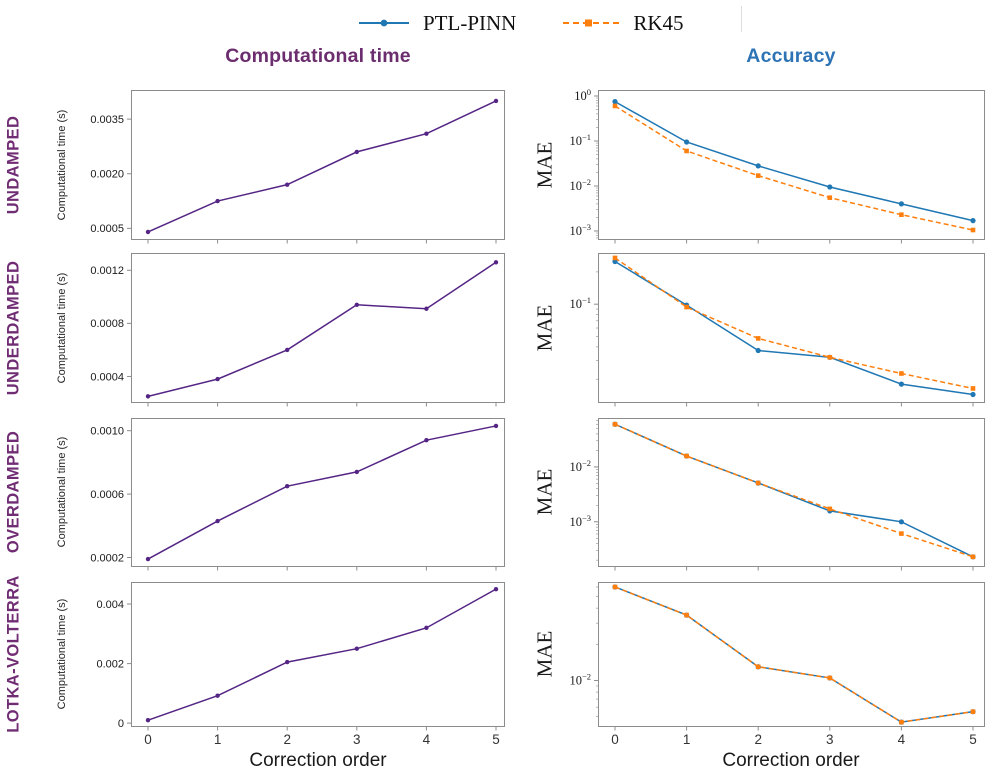 The height and width of the screenshot is (777, 997). I want to click on ptl-pinn-line-icon, so click(384, 23).